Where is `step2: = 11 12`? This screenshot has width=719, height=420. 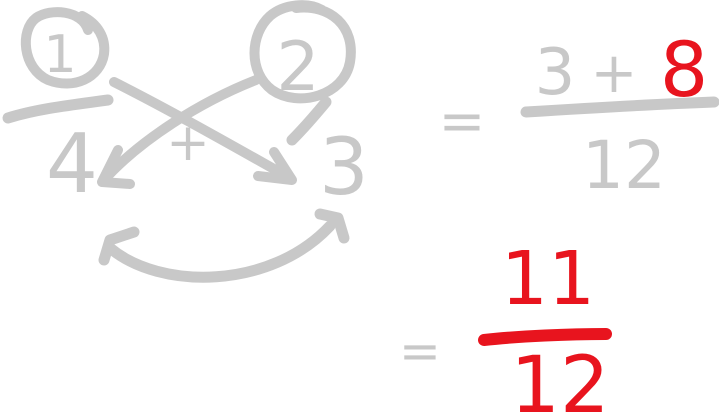
step2: = 11 12 is located at coordinates (505, 328).